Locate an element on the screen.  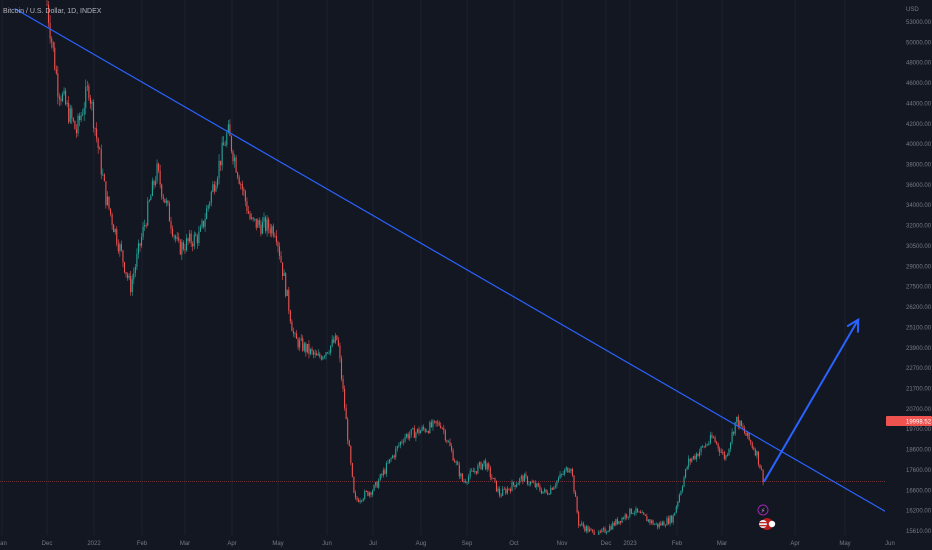
price-axis-background is located at coordinates (908, 267).